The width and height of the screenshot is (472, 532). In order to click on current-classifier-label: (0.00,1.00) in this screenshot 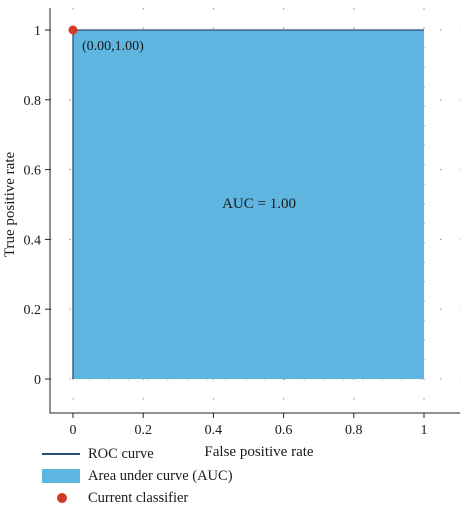, I will do `click(113, 46)`.